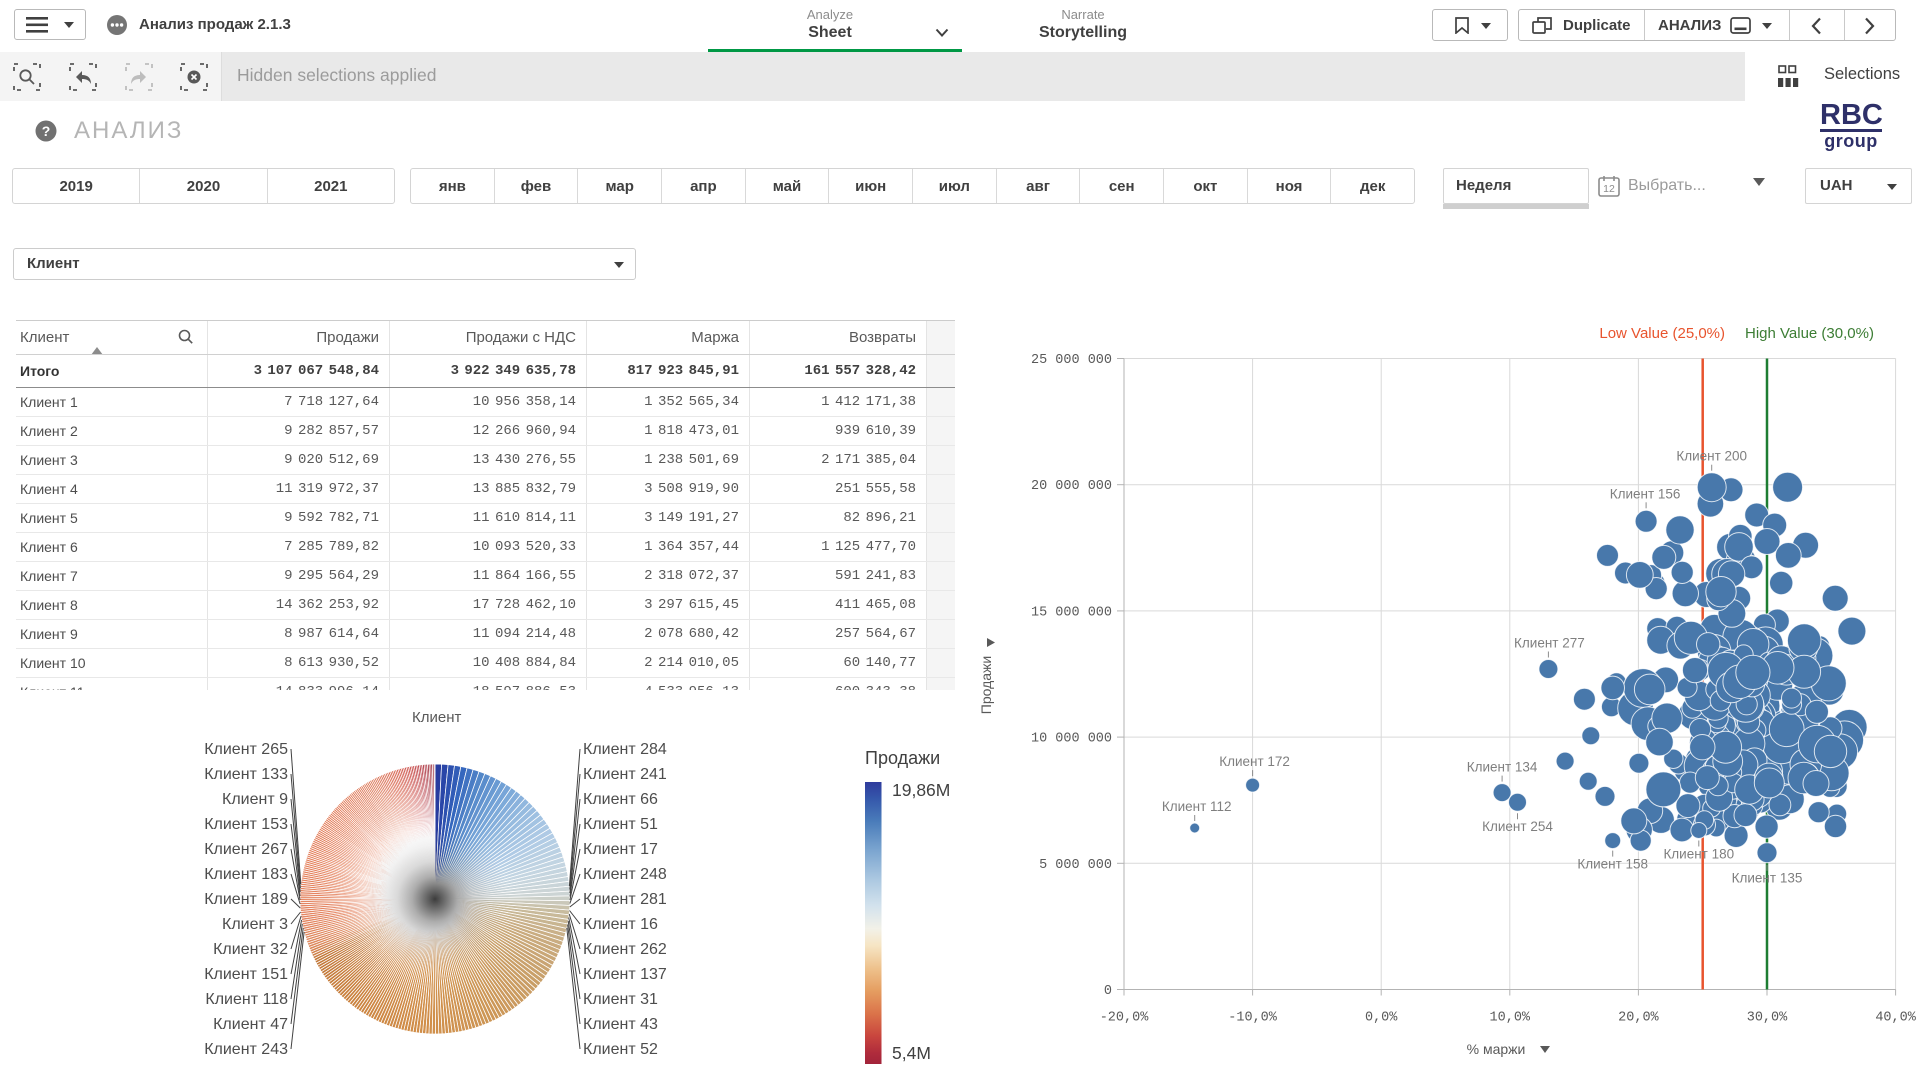 The width and height of the screenshot is (1920, 1080). Describe the element at coordinates (1254, 761) in the screenshot. I see `svg-text: Клиент 172` at that location.